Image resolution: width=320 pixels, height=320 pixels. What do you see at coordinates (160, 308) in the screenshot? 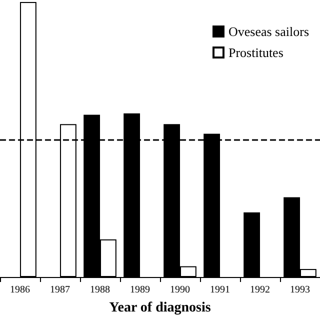
I see `x-axis-title: Year of diagnosis` at bounding box center [160, 308].